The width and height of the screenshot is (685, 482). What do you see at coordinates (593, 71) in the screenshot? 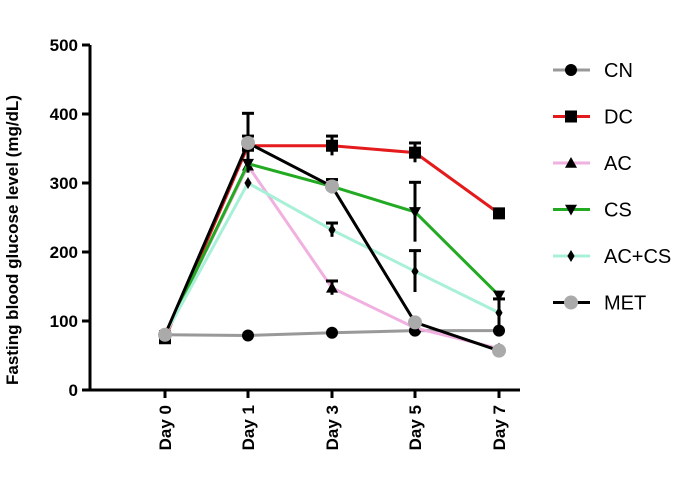
I see `legend-item-cn: CN` at bounding box center [593, 71].